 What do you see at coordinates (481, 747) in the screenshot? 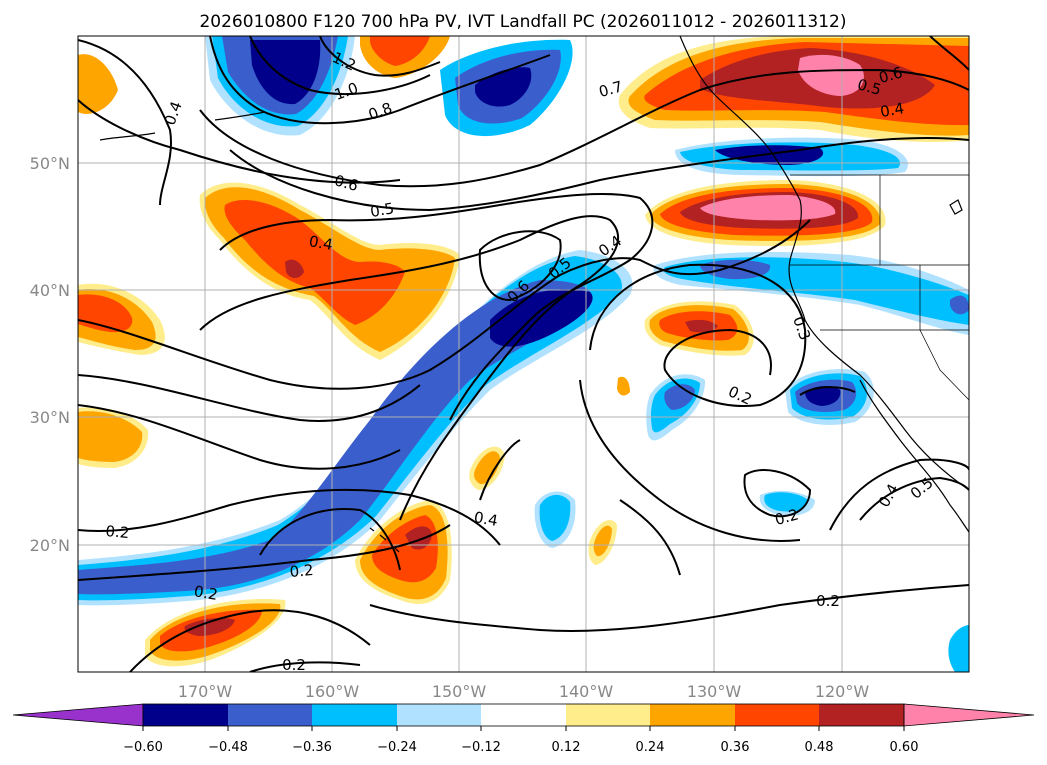
I see `colorbar-tick-label: −0.12` at bounding box center [481, 747].